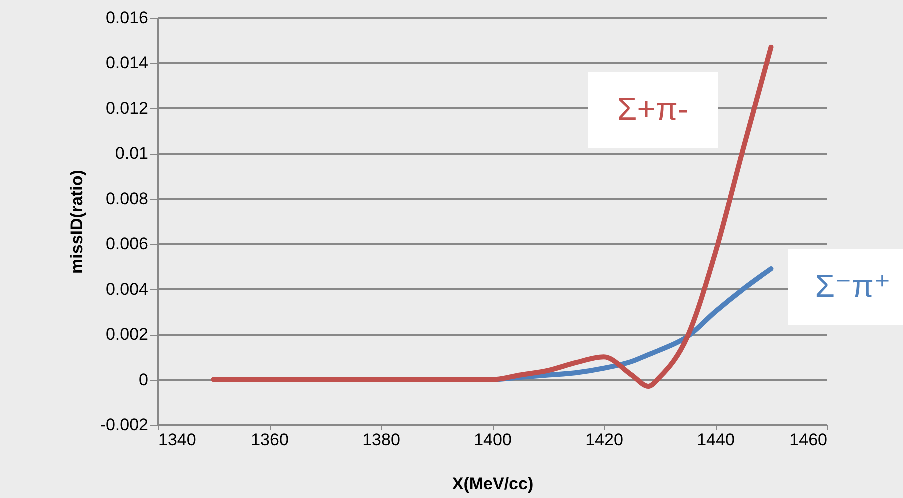 The width and height of the screenshot is (903, 498). What do you see at coordinates (127, 63) in the screenshot?
I see `y-tick-label: 0.014` at bounding box center [127, 63].